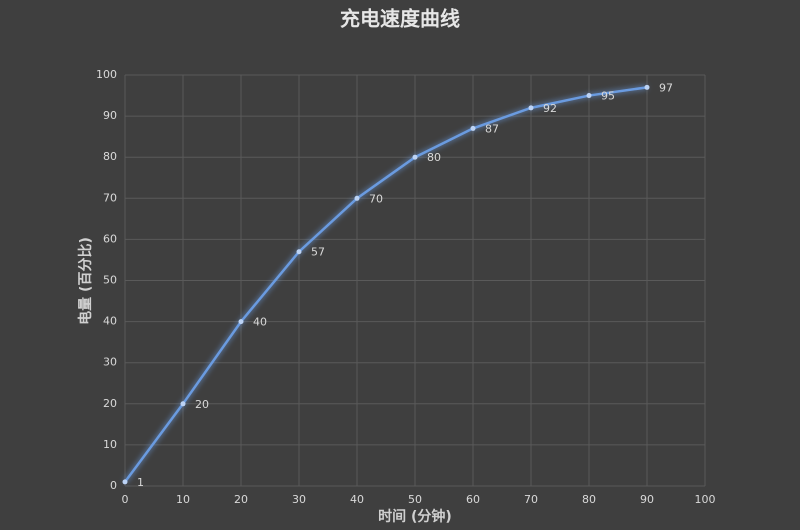  What do you see at coordinates (106, 74) in the screenshot?
I see `y-tick-label: 100` at bounding box center [106, 74].